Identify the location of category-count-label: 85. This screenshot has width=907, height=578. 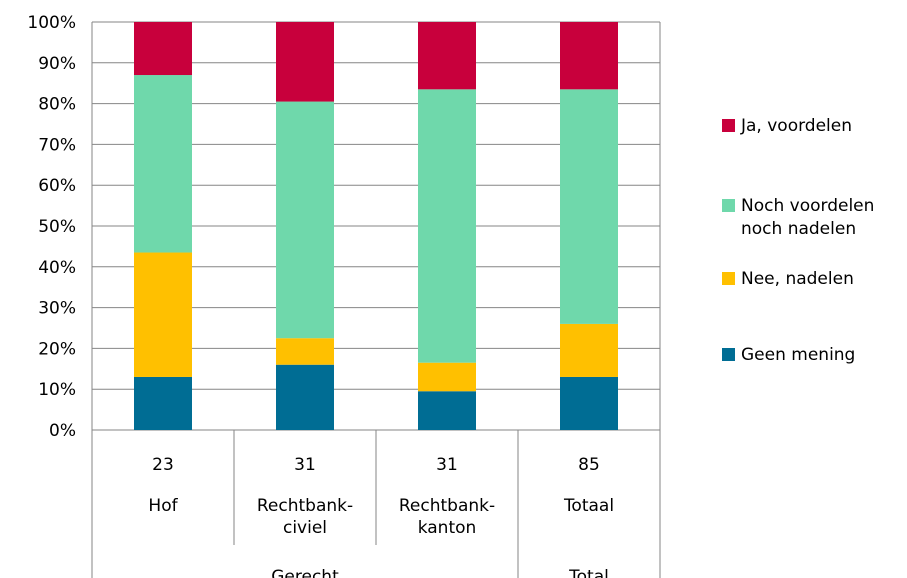
(589, 465).